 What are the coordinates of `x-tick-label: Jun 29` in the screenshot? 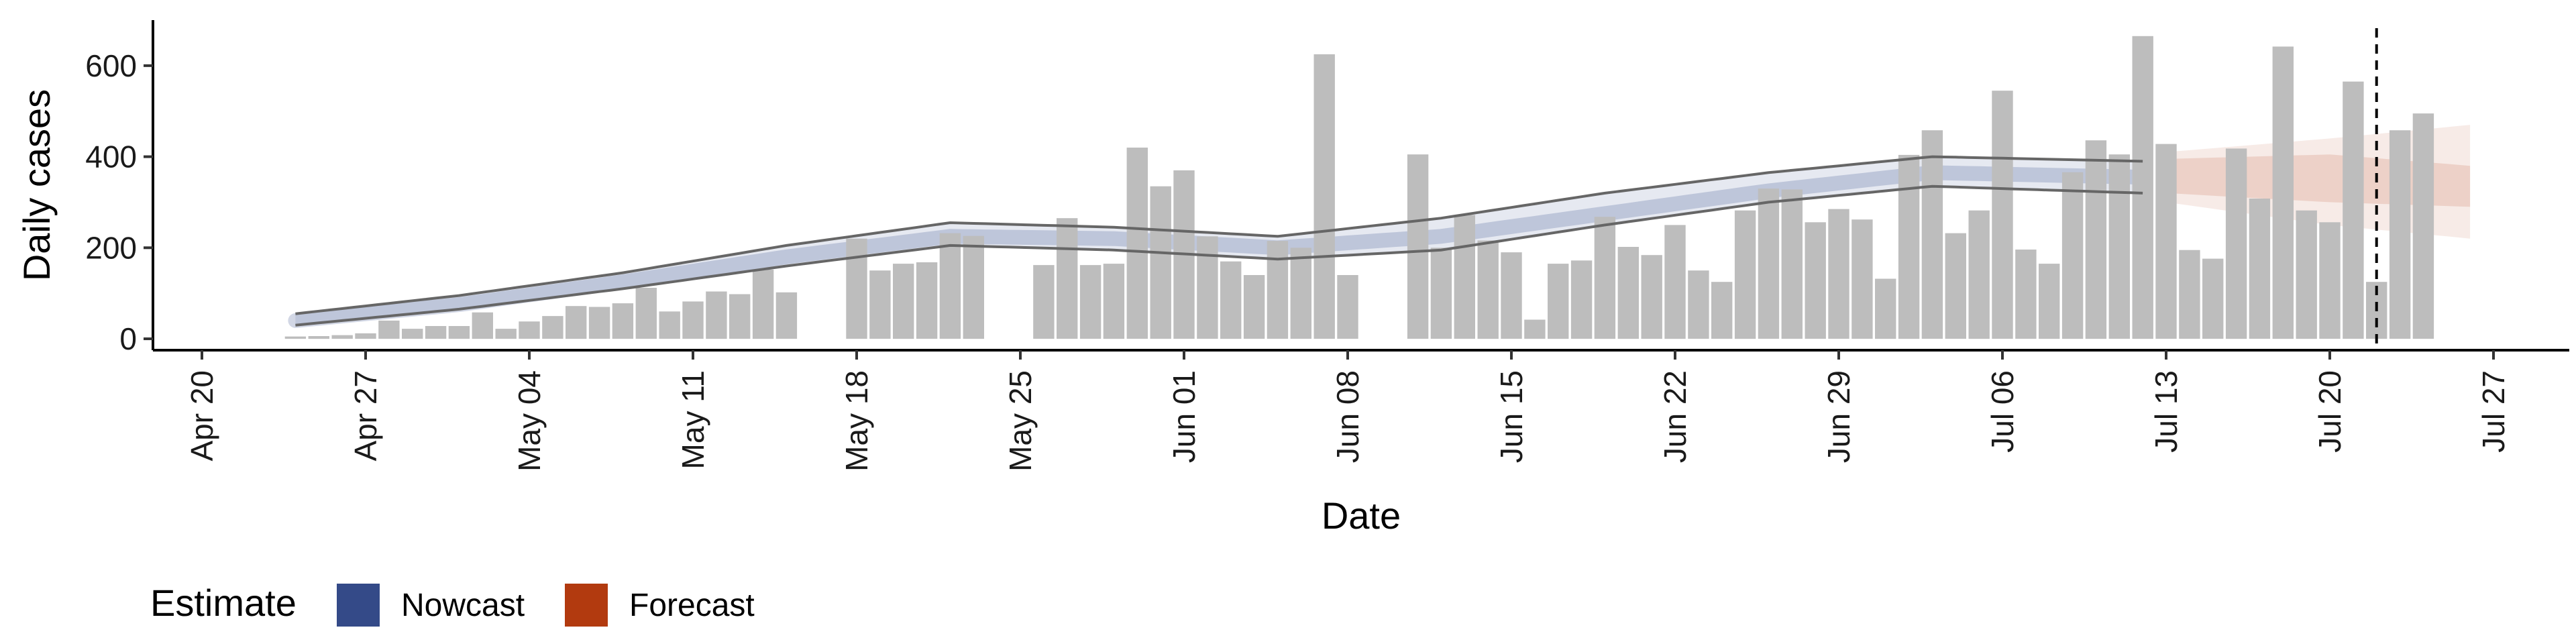 It's located at (1838, 416).